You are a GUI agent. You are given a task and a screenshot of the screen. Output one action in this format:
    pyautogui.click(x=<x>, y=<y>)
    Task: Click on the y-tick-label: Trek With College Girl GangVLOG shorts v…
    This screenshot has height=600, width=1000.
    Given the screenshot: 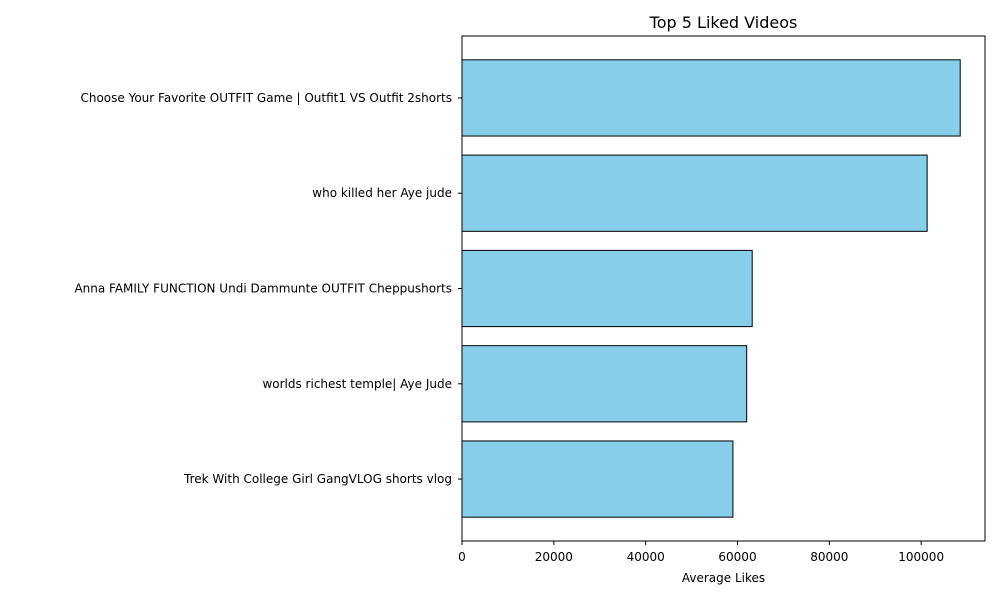 What is the action you would take?
    pyautogui.click(x=317, y=479)
    